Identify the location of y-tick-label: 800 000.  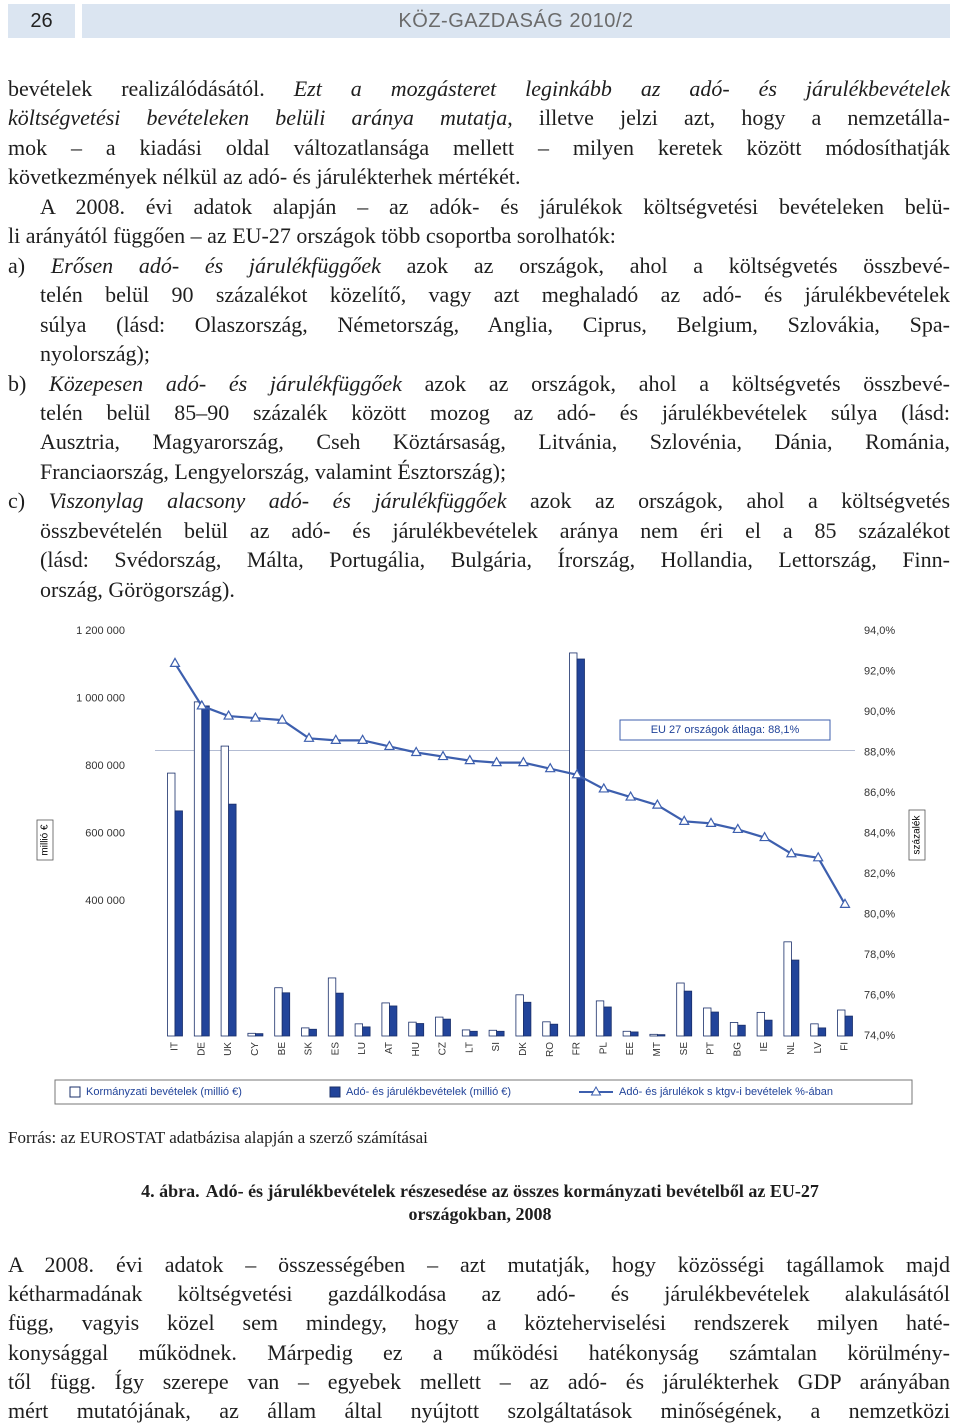
(105, 766).